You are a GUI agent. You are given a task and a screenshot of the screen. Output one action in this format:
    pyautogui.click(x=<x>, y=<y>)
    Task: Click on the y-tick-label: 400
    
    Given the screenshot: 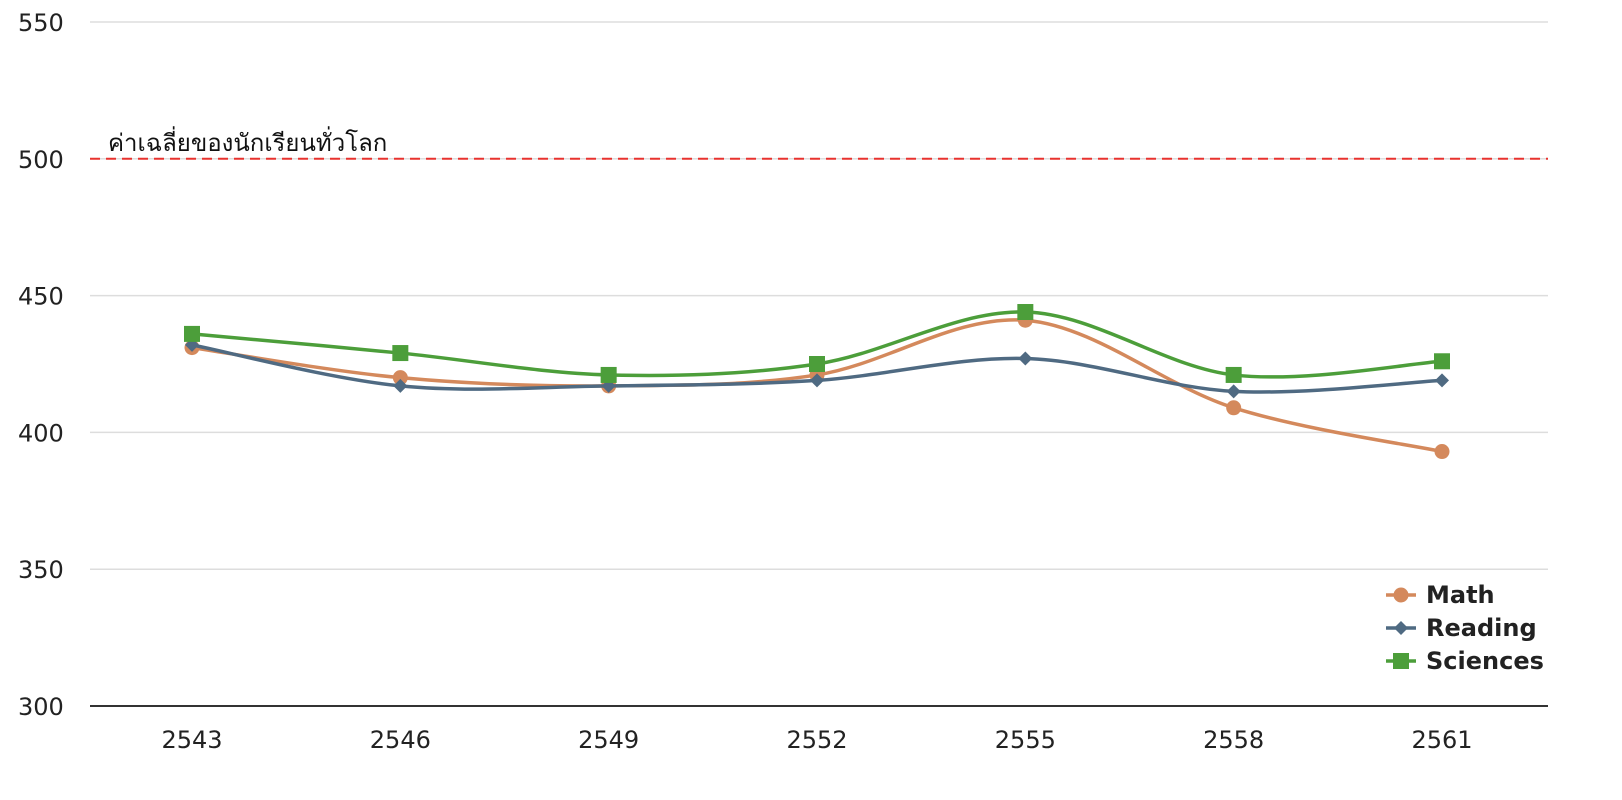 What is the action you would take?
    pyautogui.click(x=41, y=433)
    